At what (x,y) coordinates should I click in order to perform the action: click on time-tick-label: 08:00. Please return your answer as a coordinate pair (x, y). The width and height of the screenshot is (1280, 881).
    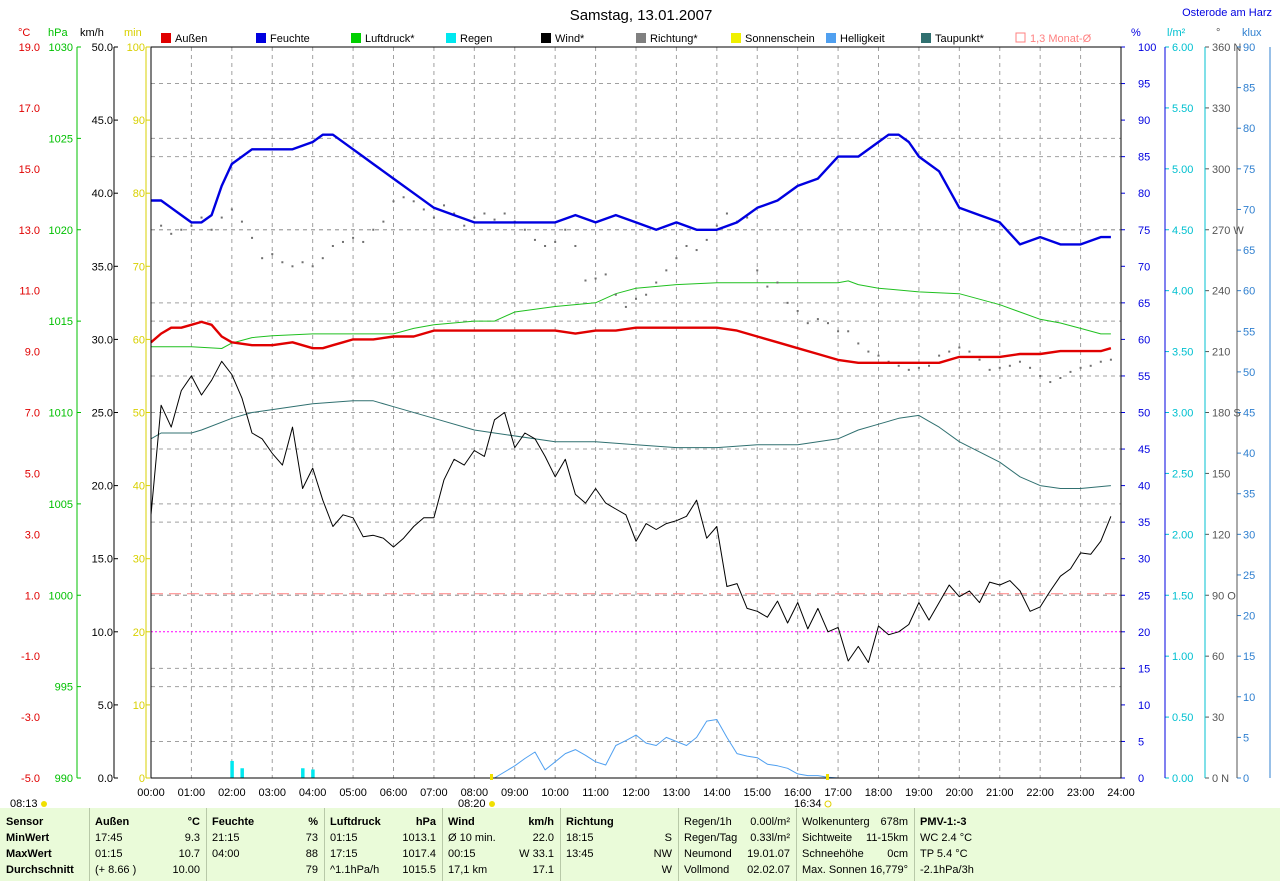
    Looking at the image, I should click on (475, 793).